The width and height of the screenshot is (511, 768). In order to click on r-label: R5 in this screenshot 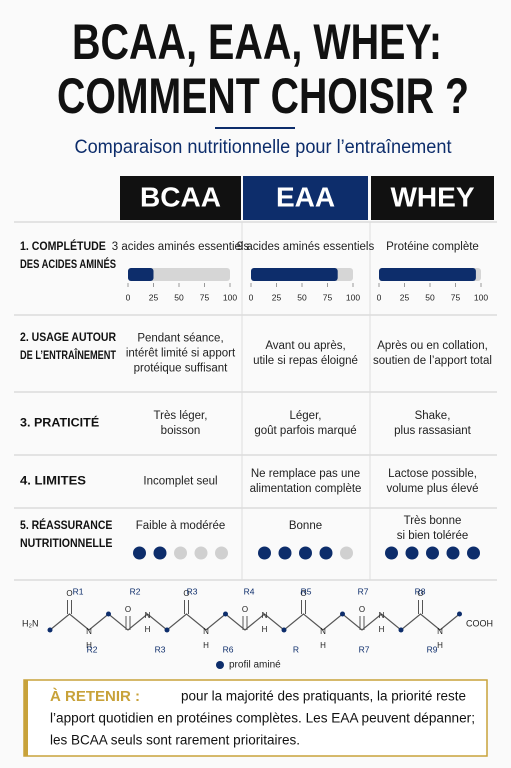, I will do `click(306, 591)`.